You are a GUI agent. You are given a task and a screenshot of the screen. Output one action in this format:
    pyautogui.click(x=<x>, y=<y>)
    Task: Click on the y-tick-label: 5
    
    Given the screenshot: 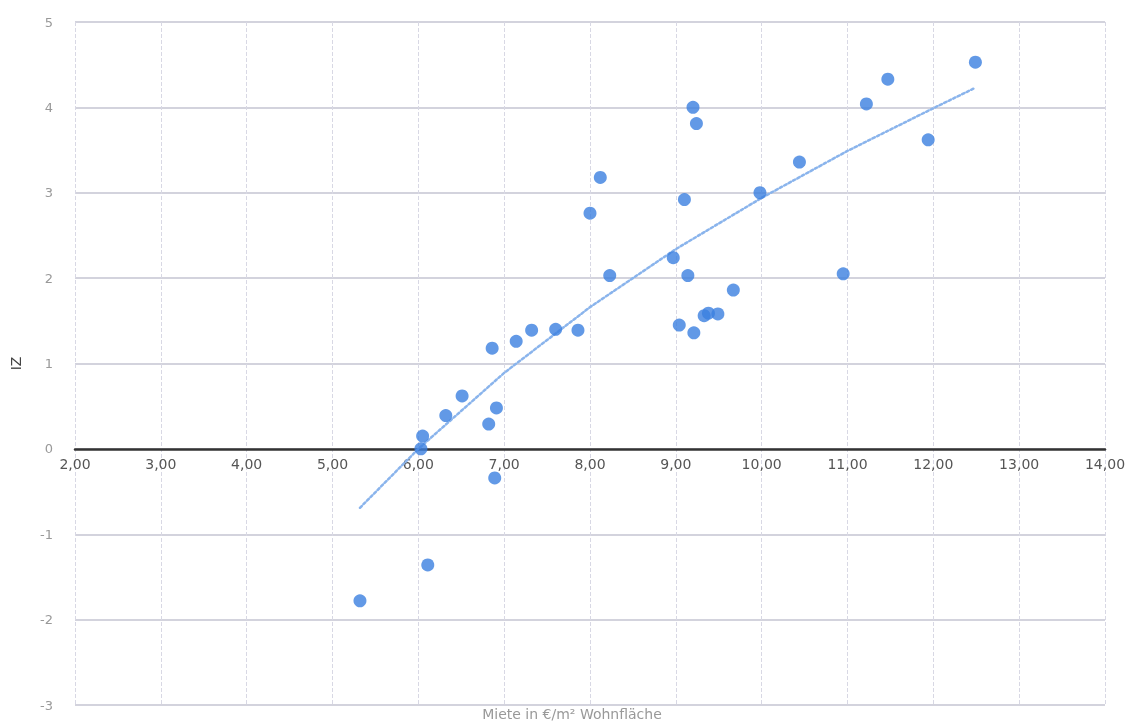 What is the action you would take?
    pyautogui.click(x=48, y=22)
    